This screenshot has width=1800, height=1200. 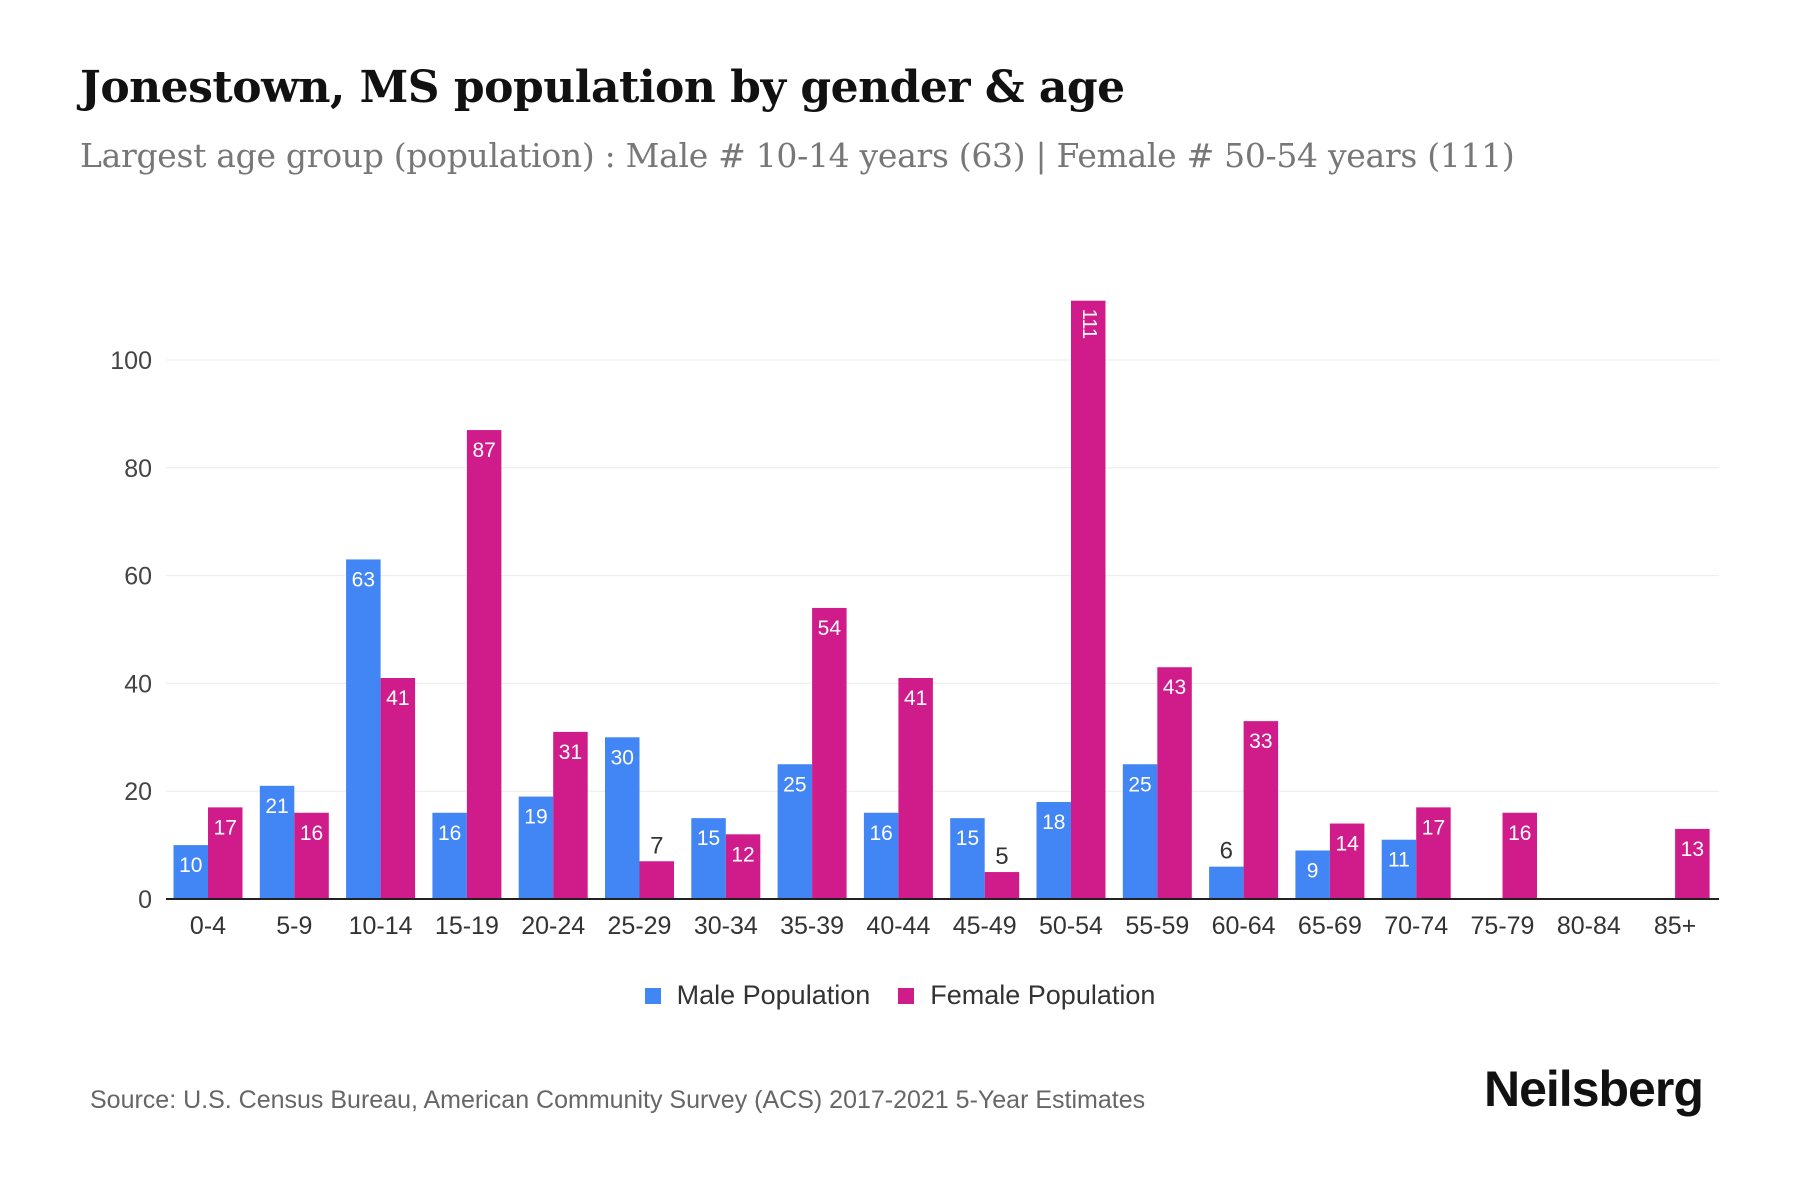 I want to click on data-label: 9, so click(x=1313, y=870).